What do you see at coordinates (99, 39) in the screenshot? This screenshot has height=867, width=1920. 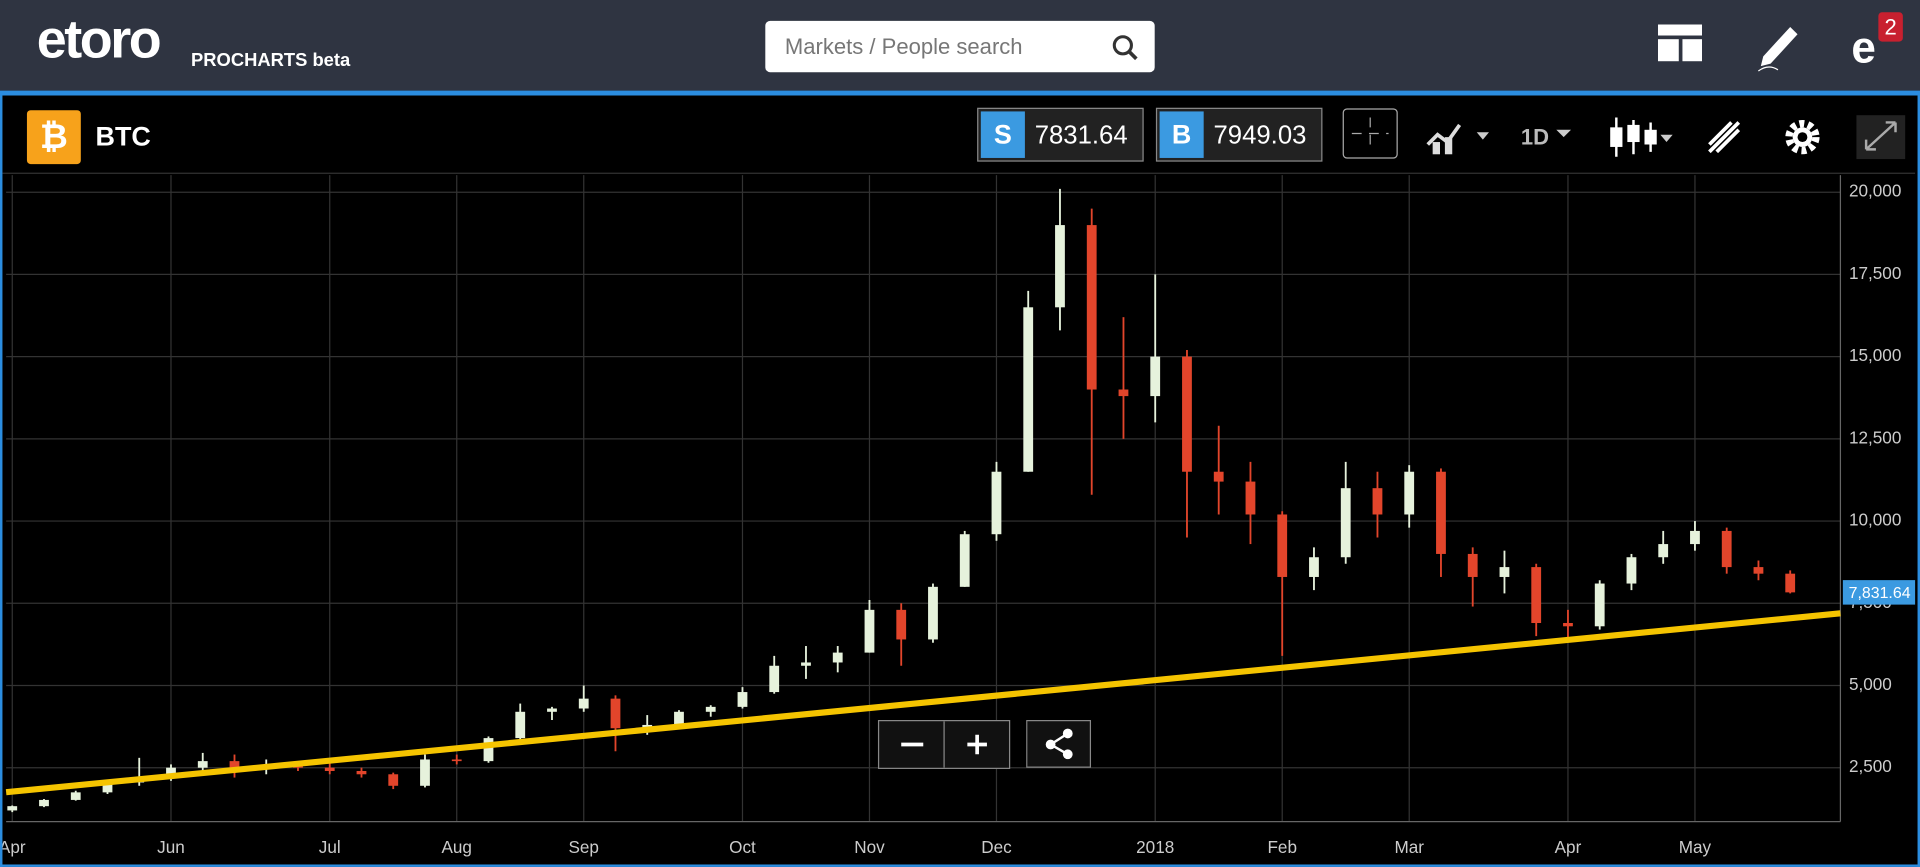 I see `logo: etoro` at bounding box center [99, 39].